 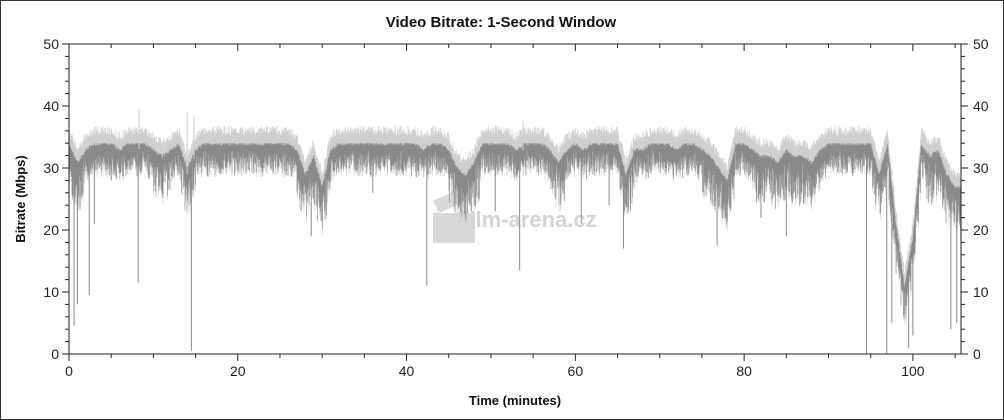 What do you see at coordinates (576, 371) in the screenshot?
I see `x-tick-label: 60` at bounding box center [576, 371].